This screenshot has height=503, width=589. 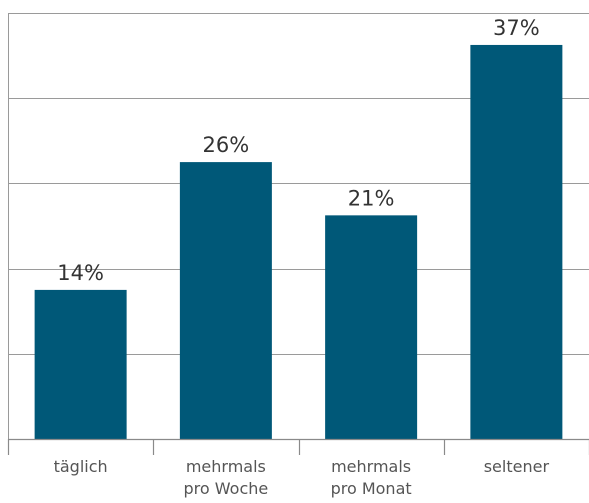 What do you see at coordinates (517, 466) in the screenshot?
I see `category-label-3-line-0: seltener` at bounding box center [517, 466].